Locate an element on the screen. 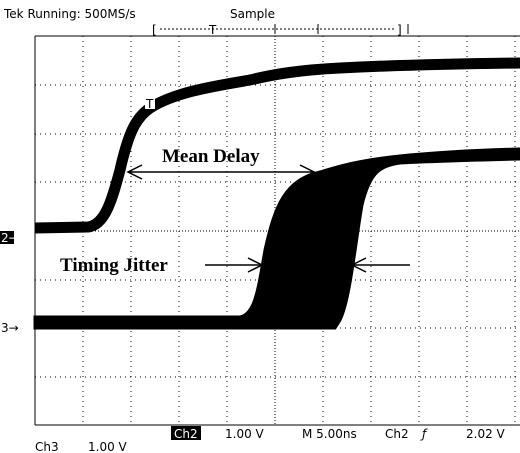 This screenshot has width=520, height=453. trigger-point: T is located at coordinates (149, 104).